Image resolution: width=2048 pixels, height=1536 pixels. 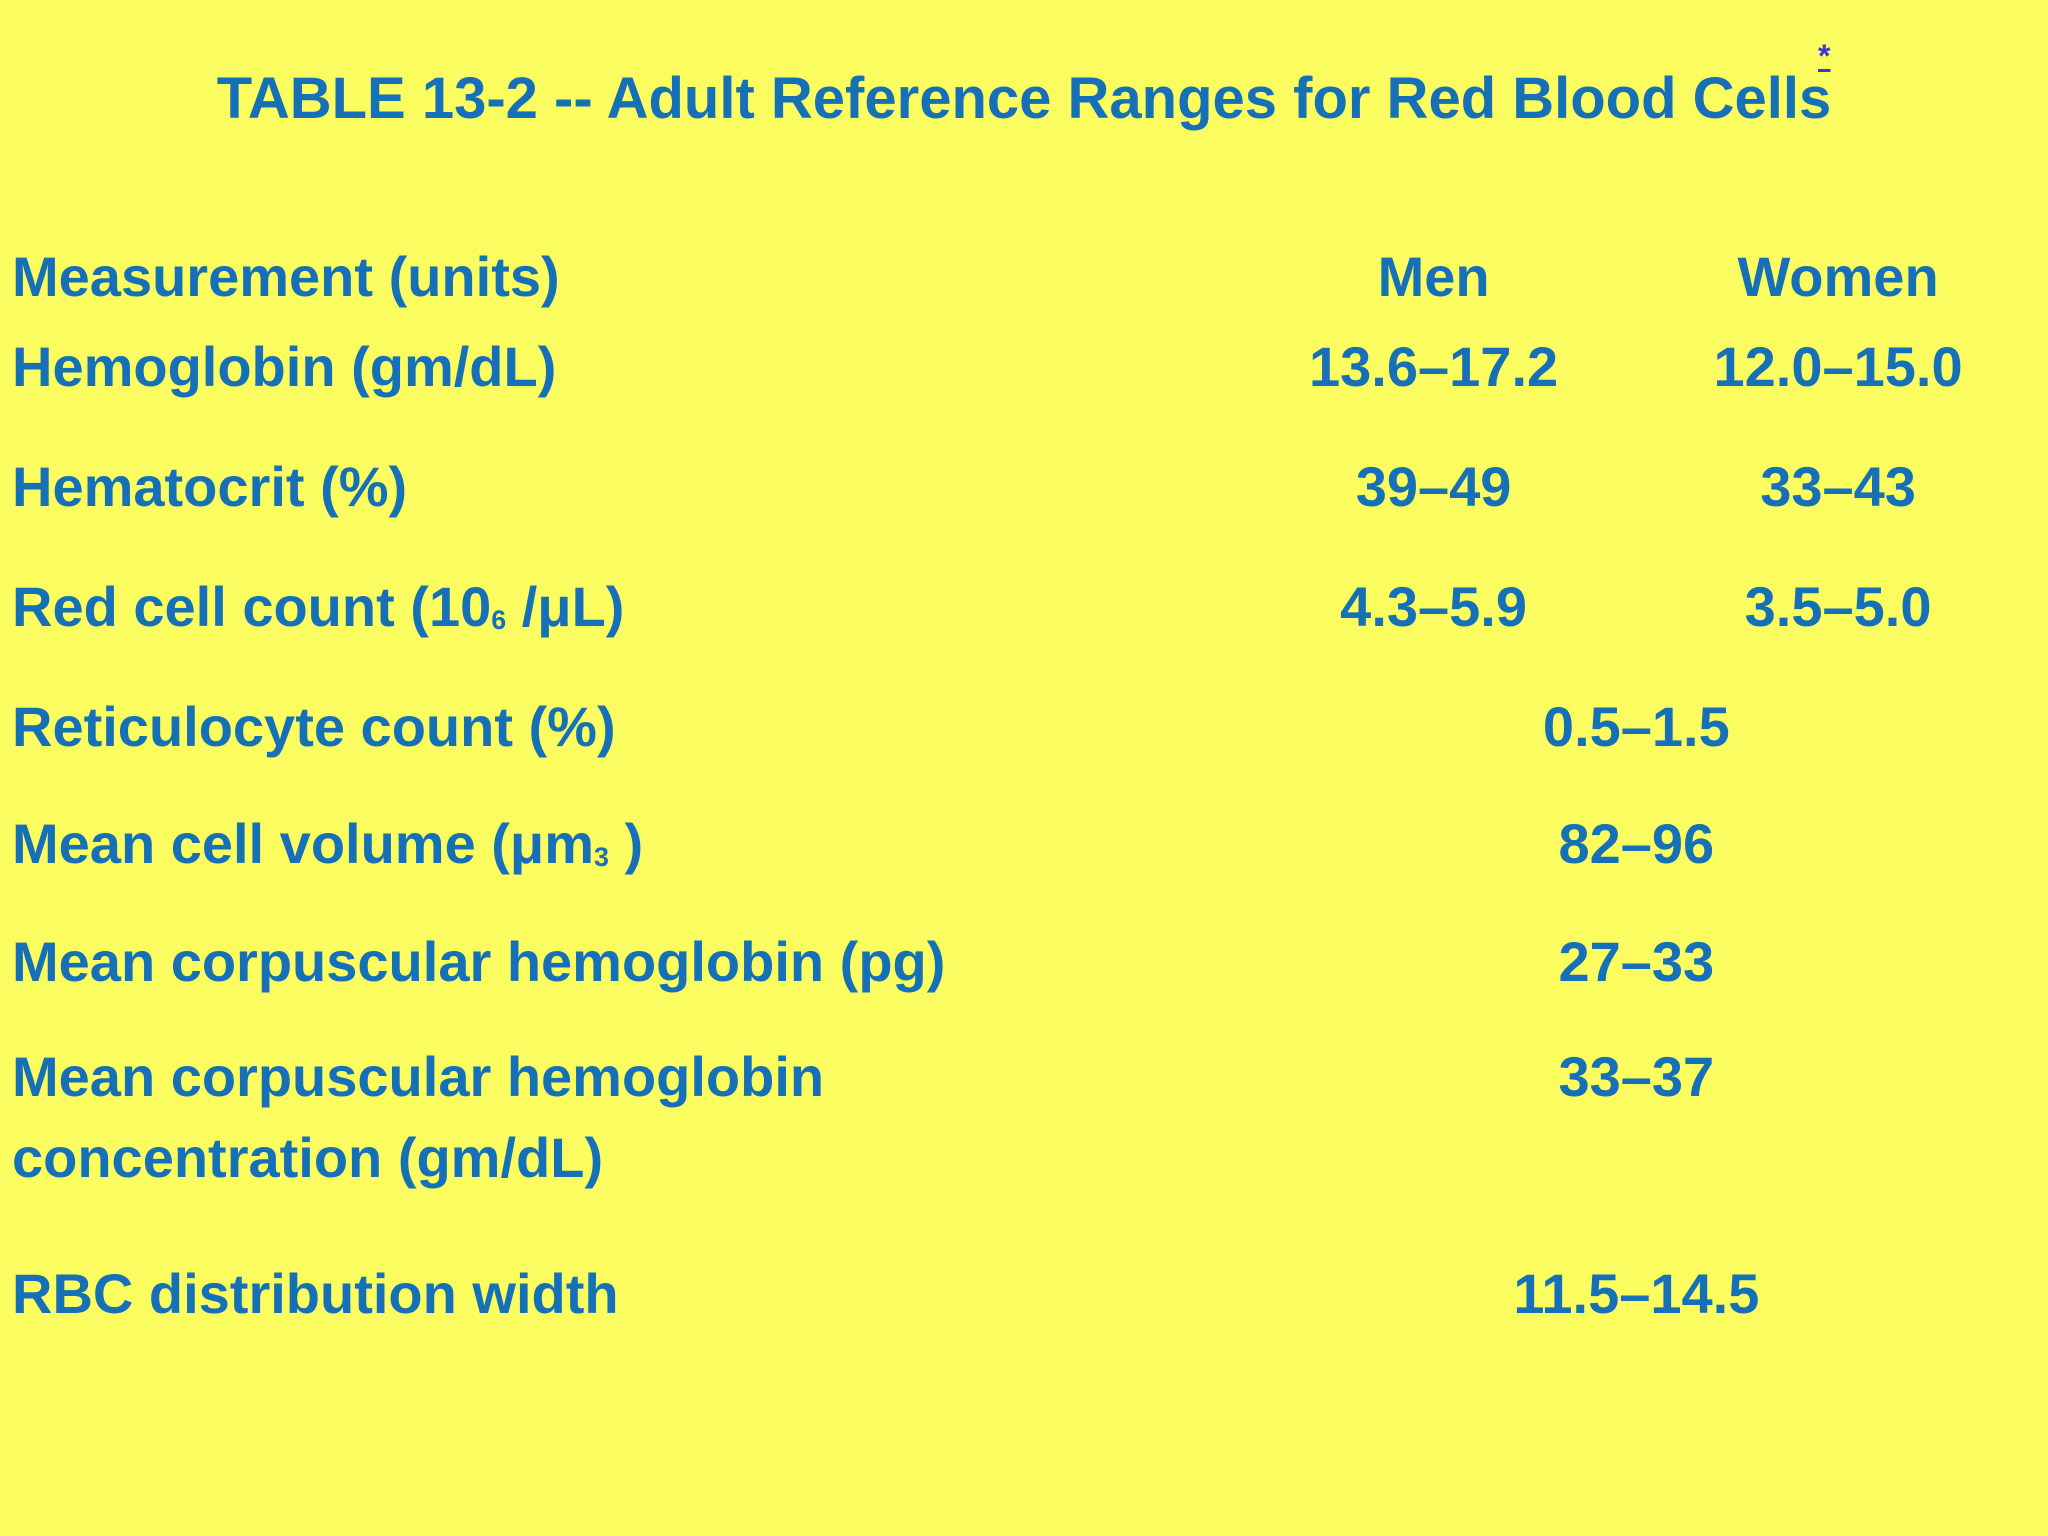 I want to click on merged-value: 11.5–14.5, so click(x=1636, y=1293).